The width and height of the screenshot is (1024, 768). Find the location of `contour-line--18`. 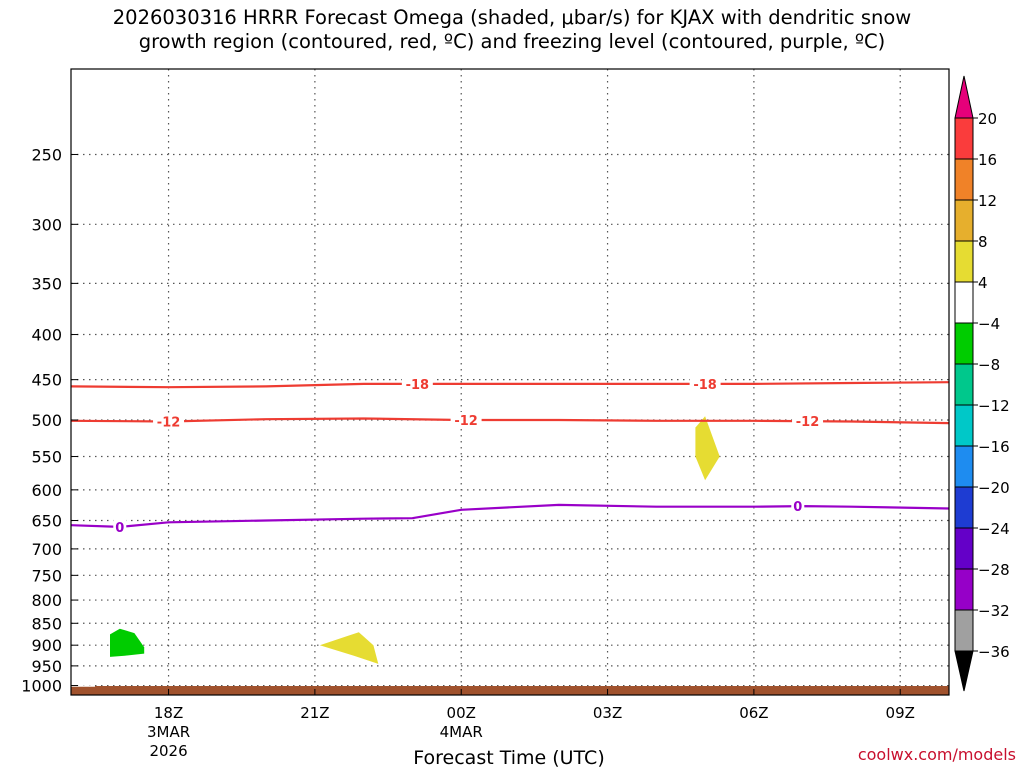

contour-line--18 is located at coordinates (510, 385).